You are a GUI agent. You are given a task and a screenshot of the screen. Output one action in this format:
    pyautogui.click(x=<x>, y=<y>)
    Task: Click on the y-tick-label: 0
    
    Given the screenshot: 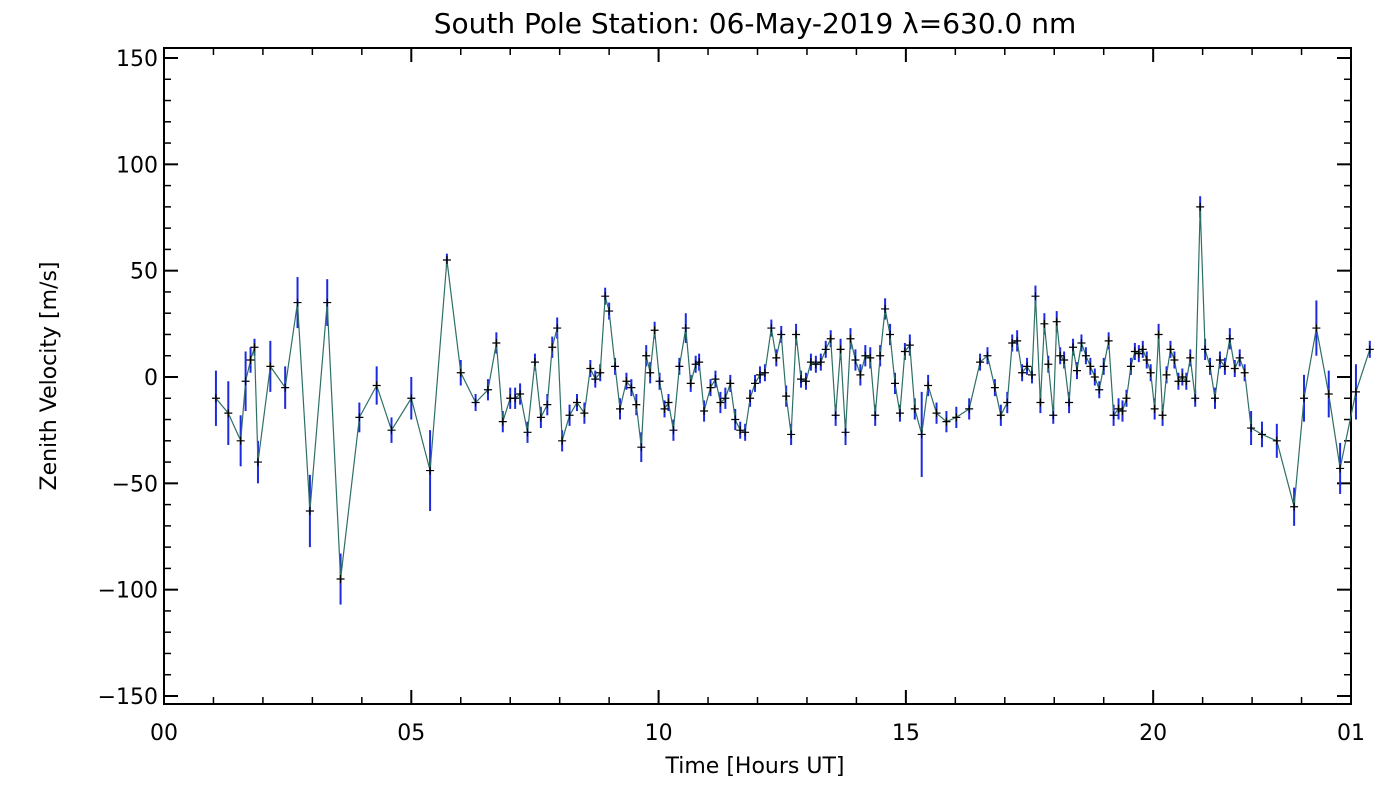 What is the action you would take?
    pyautogui.click(x=151, y=378)
    